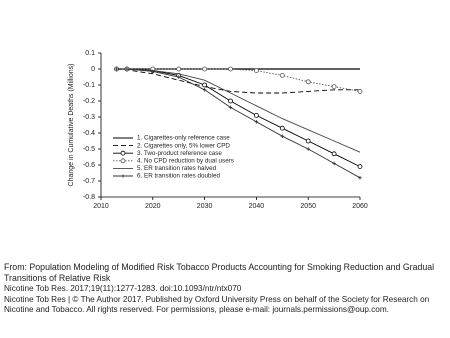 The height and width of the screenshot is (338, 450). What do you see at coordinates (89, 165) in the screenshot?
I see `y-tick-label: -0.6` at bounding box center [89, 165].